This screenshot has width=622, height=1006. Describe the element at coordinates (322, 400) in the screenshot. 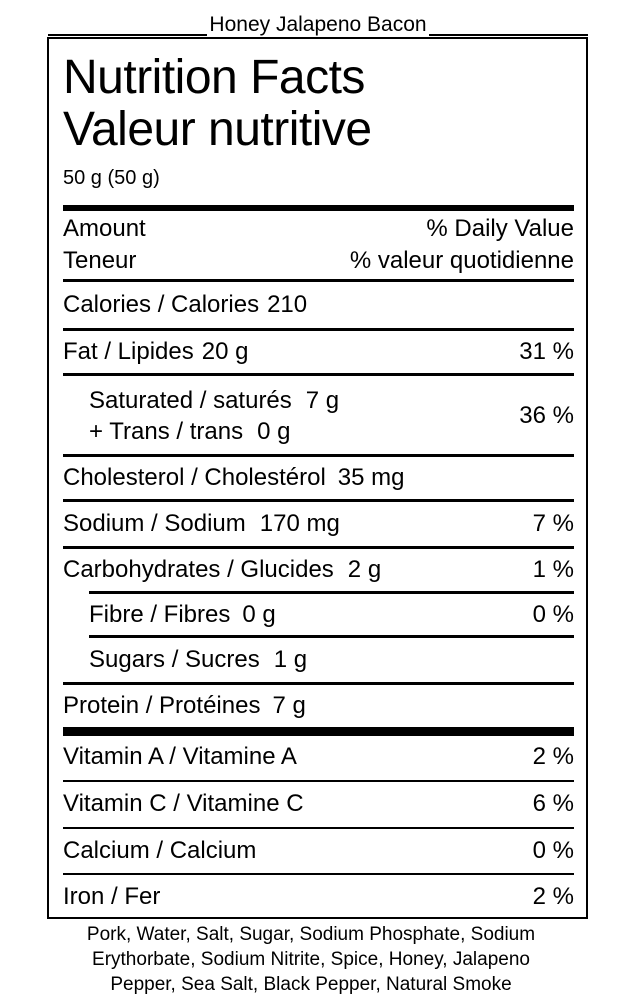

I see `saturated-value: 7 g` at that location.